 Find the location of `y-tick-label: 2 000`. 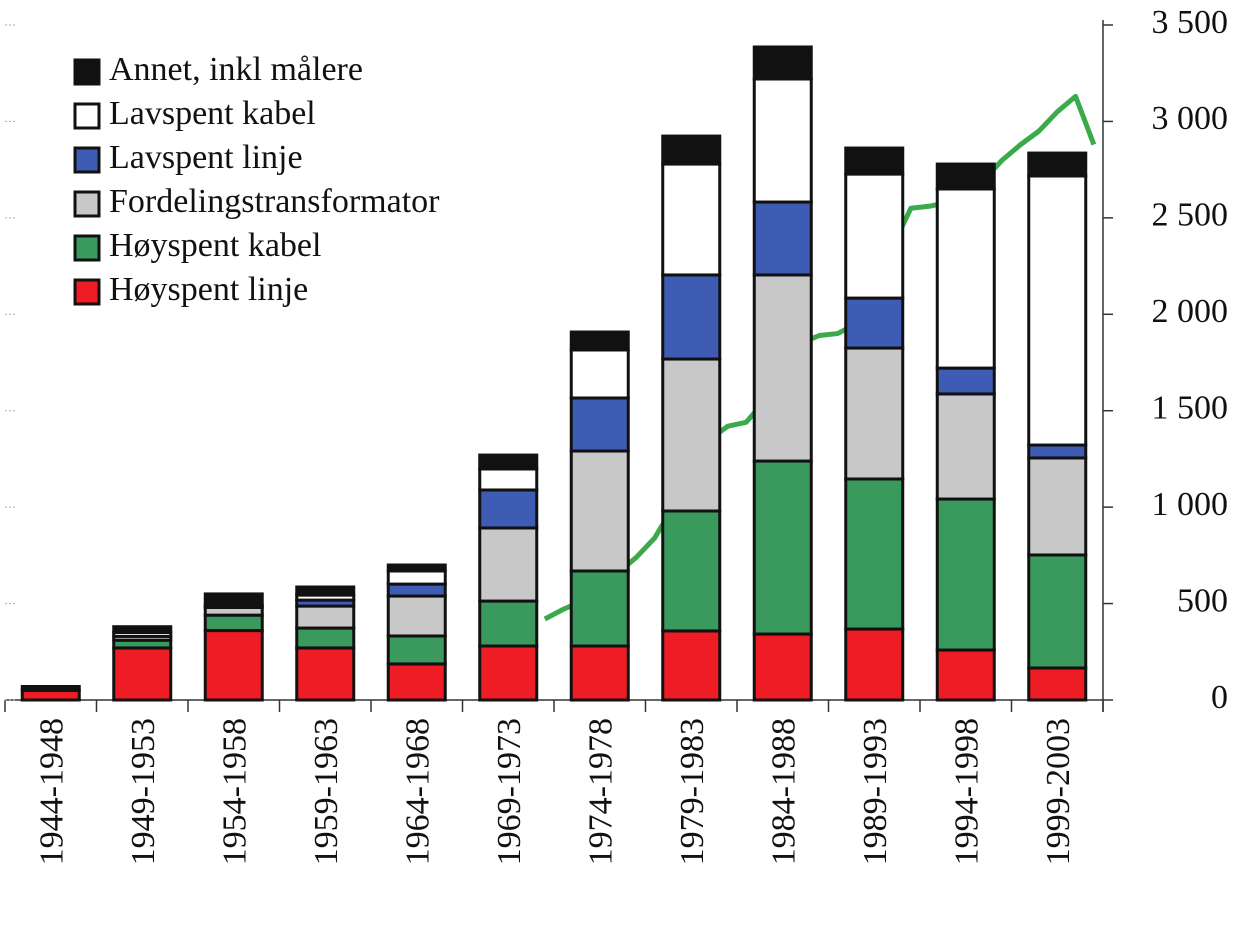

y-tick-label: 2 000 is located at coordinates (1190, 311).